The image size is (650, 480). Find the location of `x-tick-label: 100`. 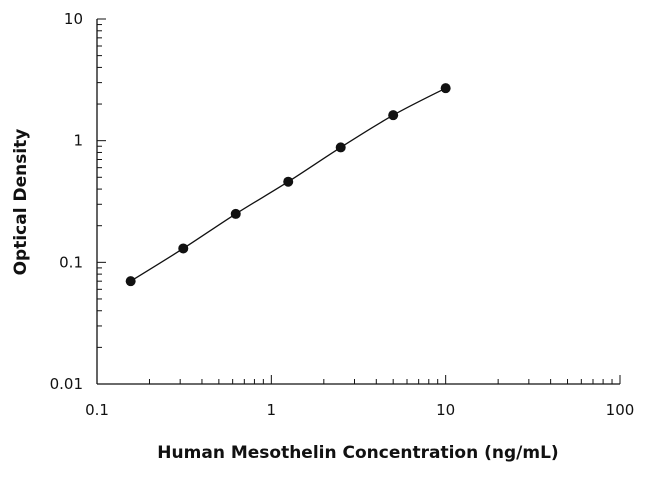

x-tick-label: 100 is located at coordinates (620, 410).